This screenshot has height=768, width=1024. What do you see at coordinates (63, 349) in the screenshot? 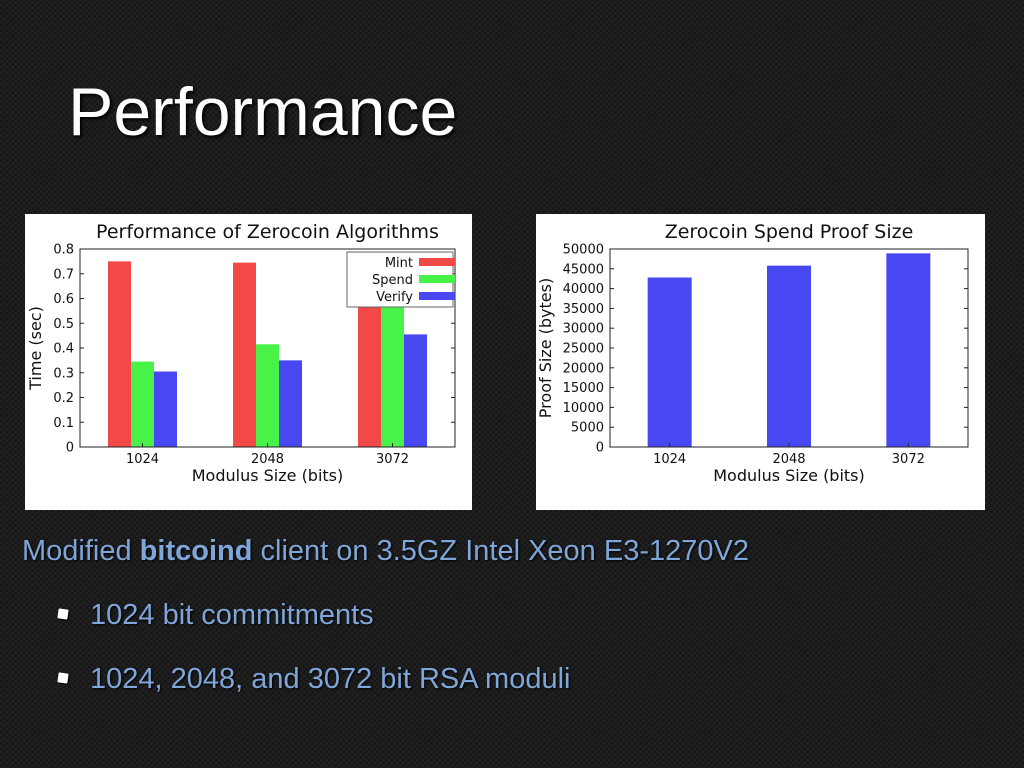
I see `y-tick-label: 0.4` at bounding box center [63, 349].